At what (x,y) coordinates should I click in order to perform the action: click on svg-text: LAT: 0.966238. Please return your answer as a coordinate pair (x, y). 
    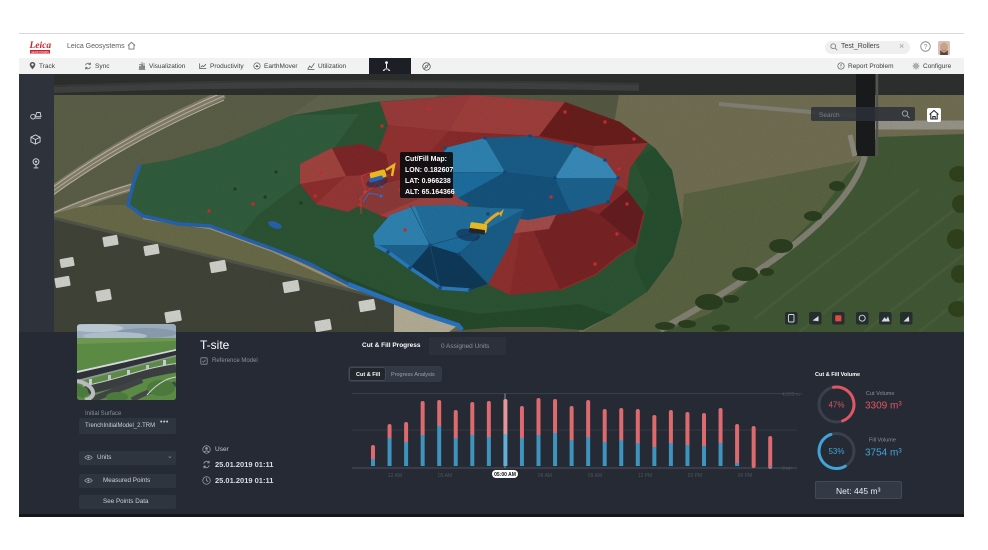
    Looking at the image, I should click on (428, 181).